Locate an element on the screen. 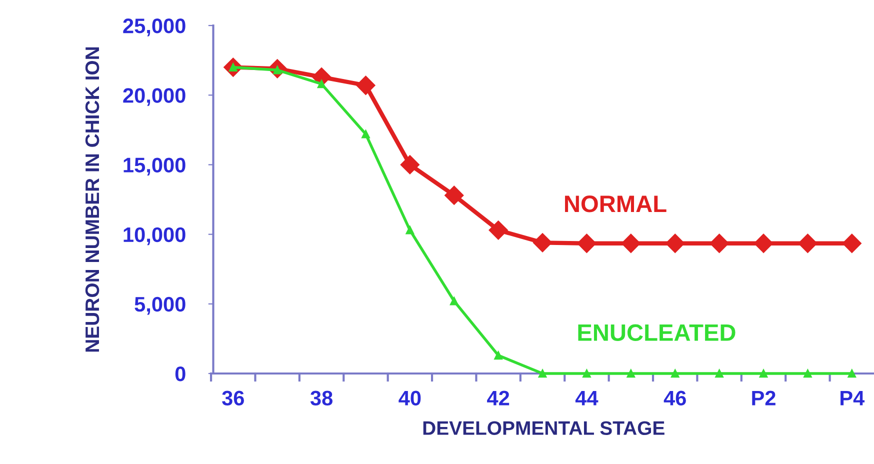  y-tick-label: 15,000 is located at coordinates (155, 167).